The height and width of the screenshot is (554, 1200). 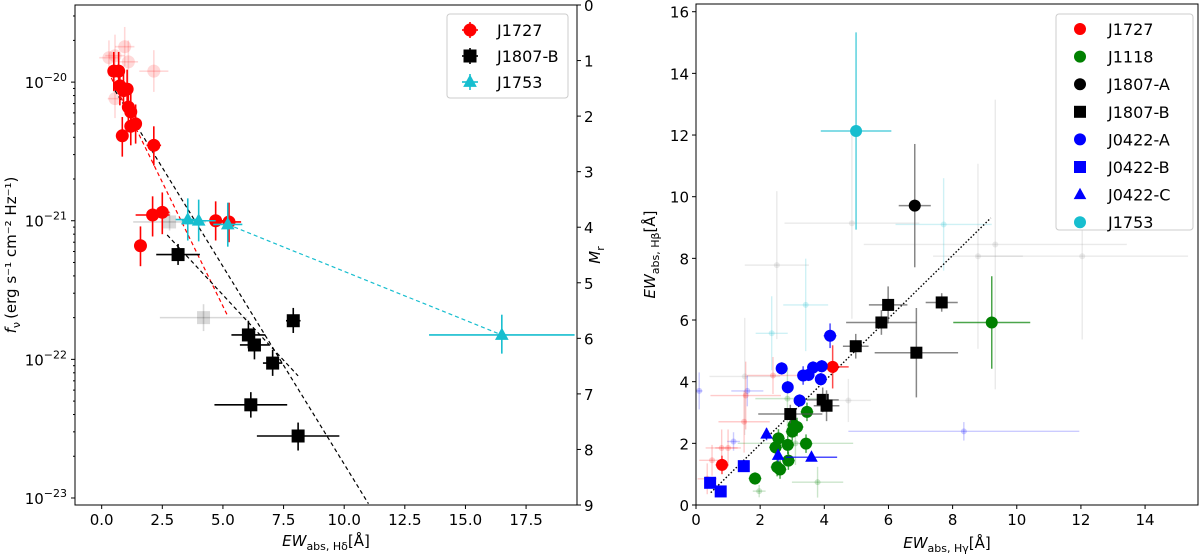 What do you see at coordinates (223, 520) in the screenshot?
I see `x-tick-label: 5.0` at bounding box center [223, 520].